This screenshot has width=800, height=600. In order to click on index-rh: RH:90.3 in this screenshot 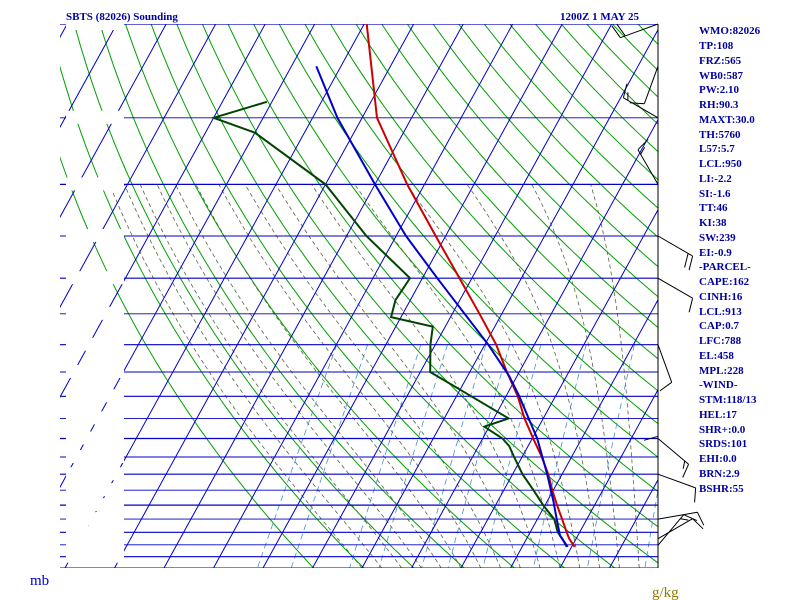, I will do `click(719, 105)`.